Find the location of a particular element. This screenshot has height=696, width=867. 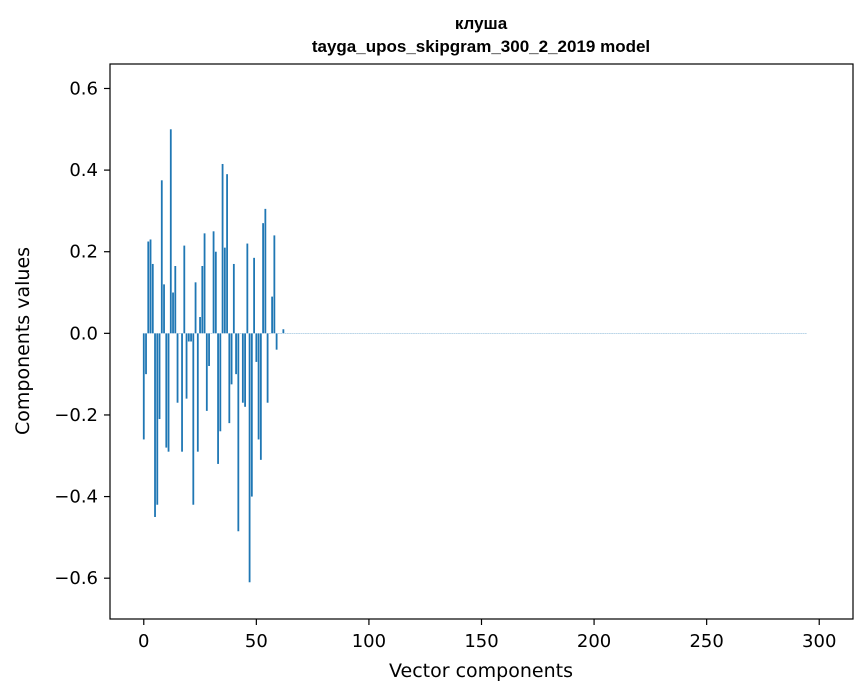

chart-title: клуша is located at coordinates (481, 23).